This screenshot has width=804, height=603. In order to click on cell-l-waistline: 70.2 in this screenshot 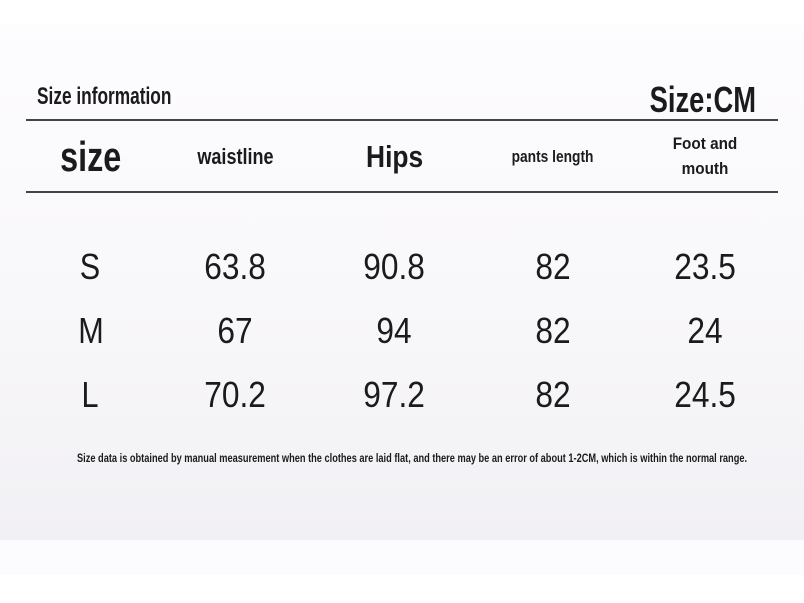, I will do `click(235, 394)`.